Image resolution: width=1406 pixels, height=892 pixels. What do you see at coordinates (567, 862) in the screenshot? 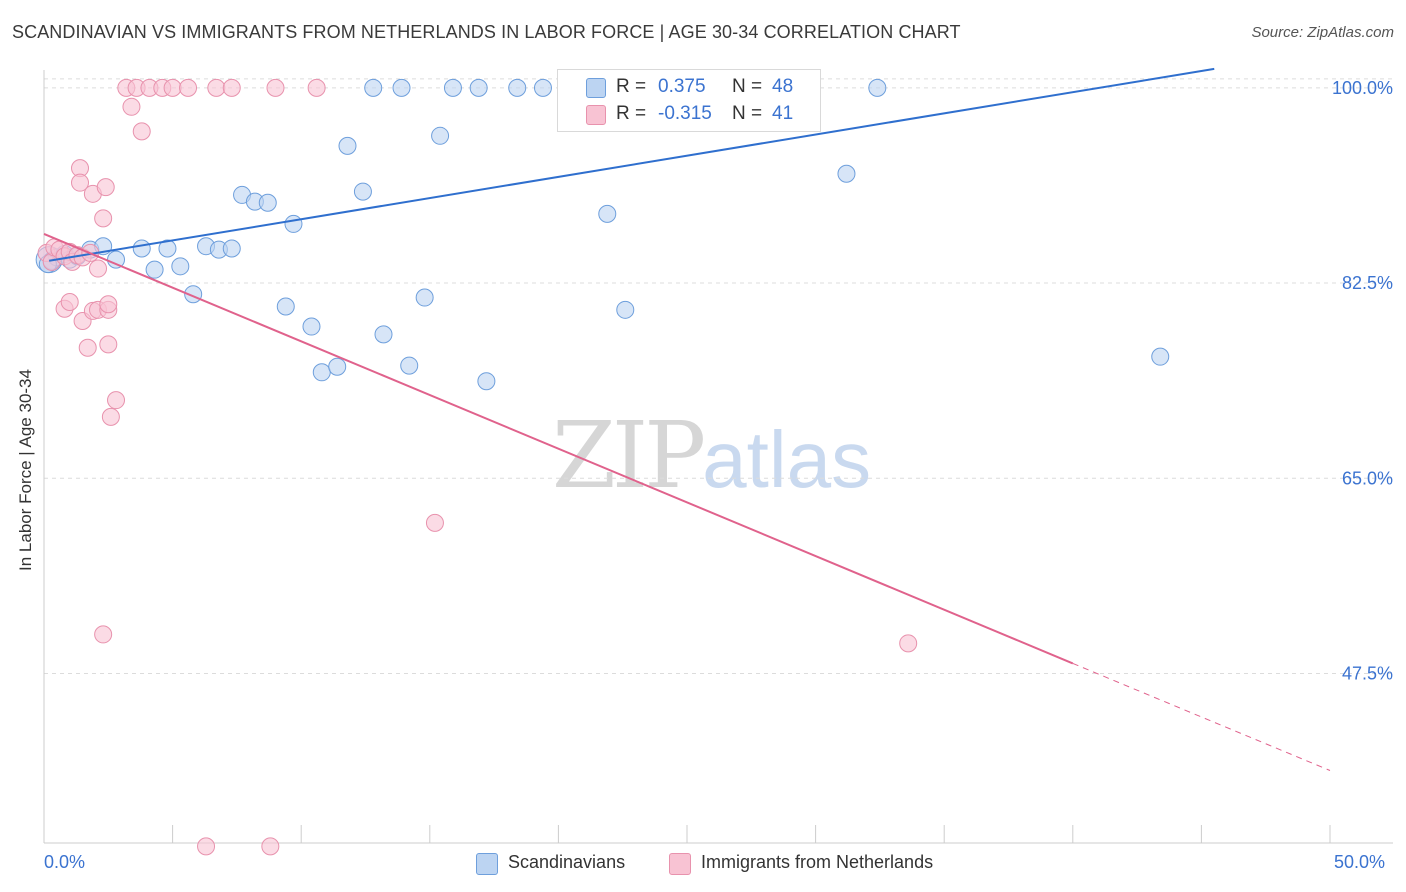
I see `legend-label: Scandinavians` at bounding box center [567, 862].